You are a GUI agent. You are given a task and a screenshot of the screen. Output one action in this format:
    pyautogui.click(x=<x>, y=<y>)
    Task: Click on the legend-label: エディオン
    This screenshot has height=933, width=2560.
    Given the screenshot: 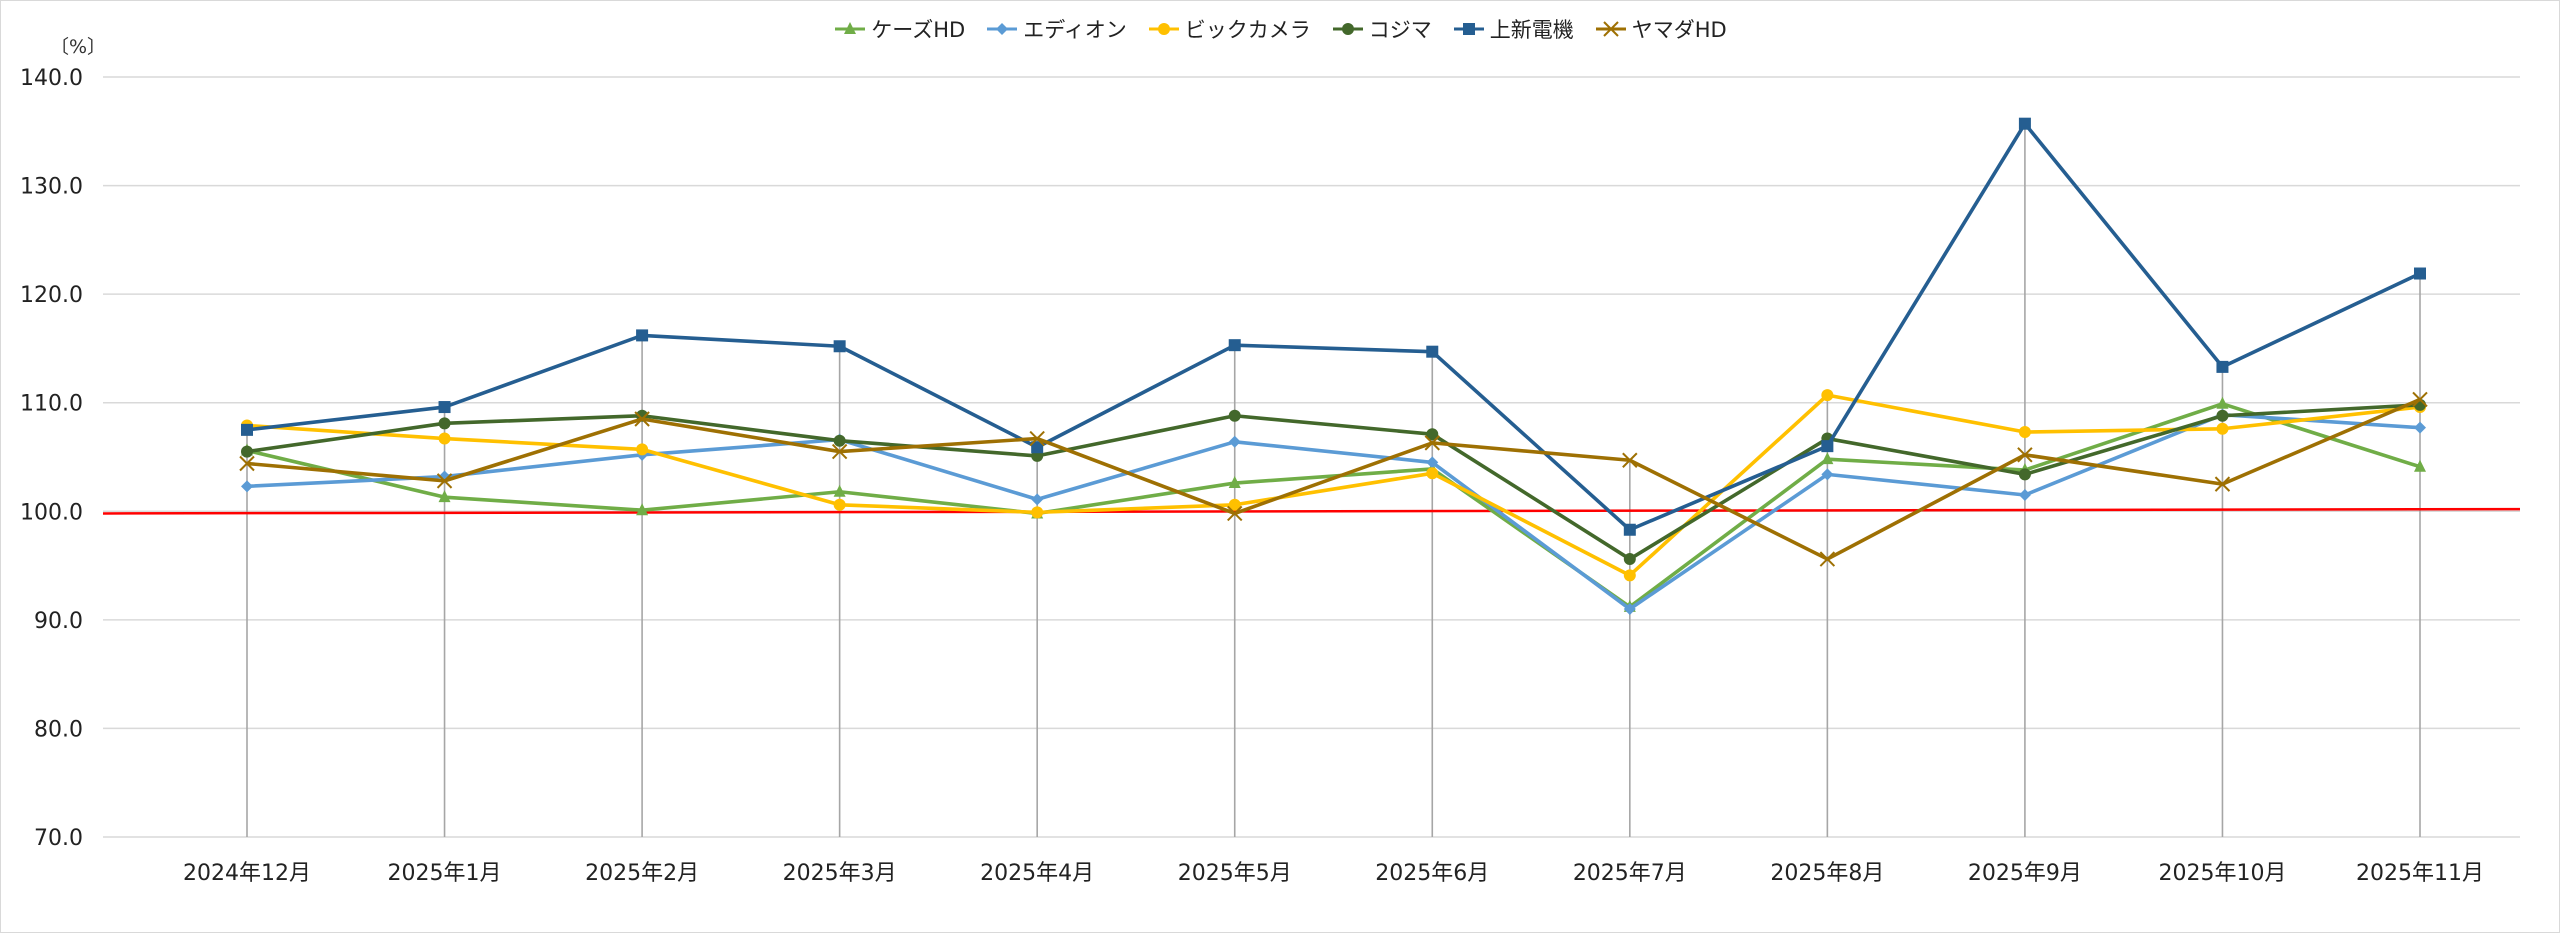 What is the action you would take?
    pyautogui.click(x=1075, y=30)
    